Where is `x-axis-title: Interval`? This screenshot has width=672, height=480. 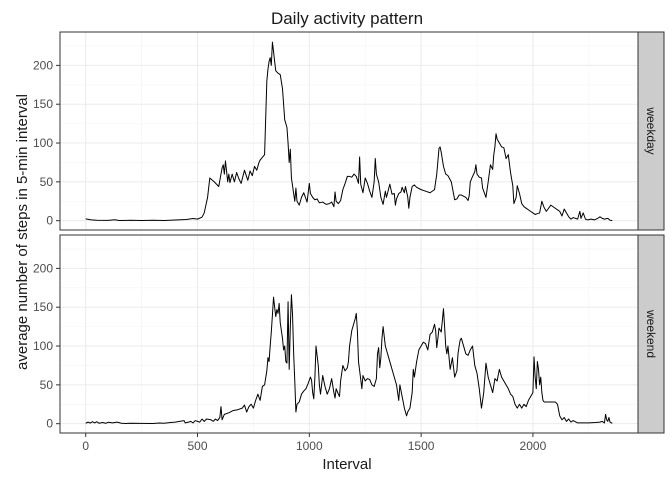 x-axis-title: Interval is located at coordinates (346, 464).